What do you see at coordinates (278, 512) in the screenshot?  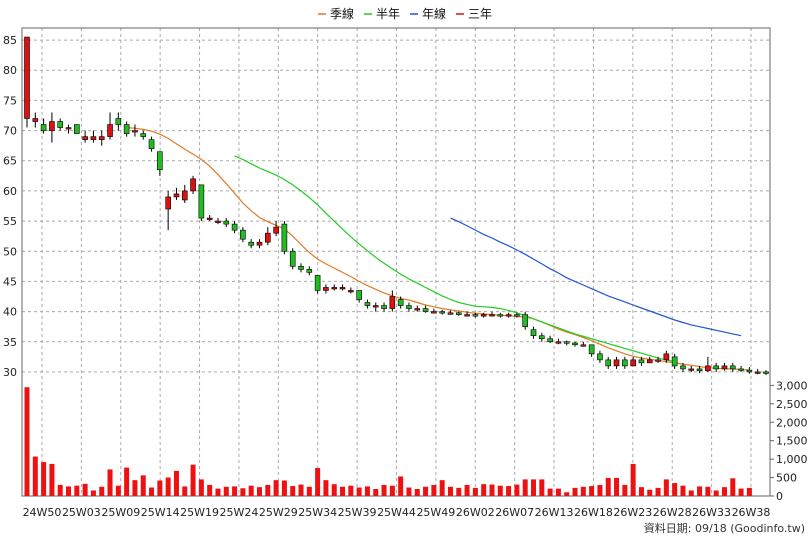 I see `x-tick-label: 25W29` at bounding box center [278, 512].